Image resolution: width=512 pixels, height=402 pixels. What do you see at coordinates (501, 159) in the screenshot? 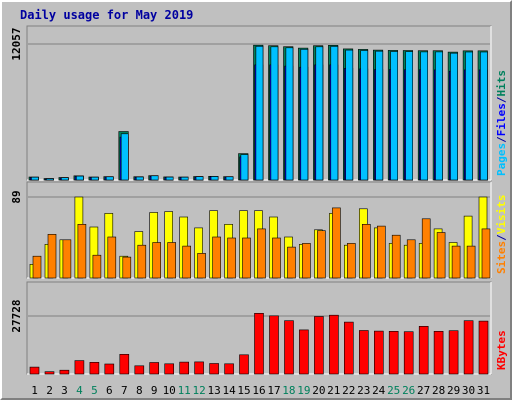
I see `legend-entry-pages: Pages` at bounding box center [501, 159].